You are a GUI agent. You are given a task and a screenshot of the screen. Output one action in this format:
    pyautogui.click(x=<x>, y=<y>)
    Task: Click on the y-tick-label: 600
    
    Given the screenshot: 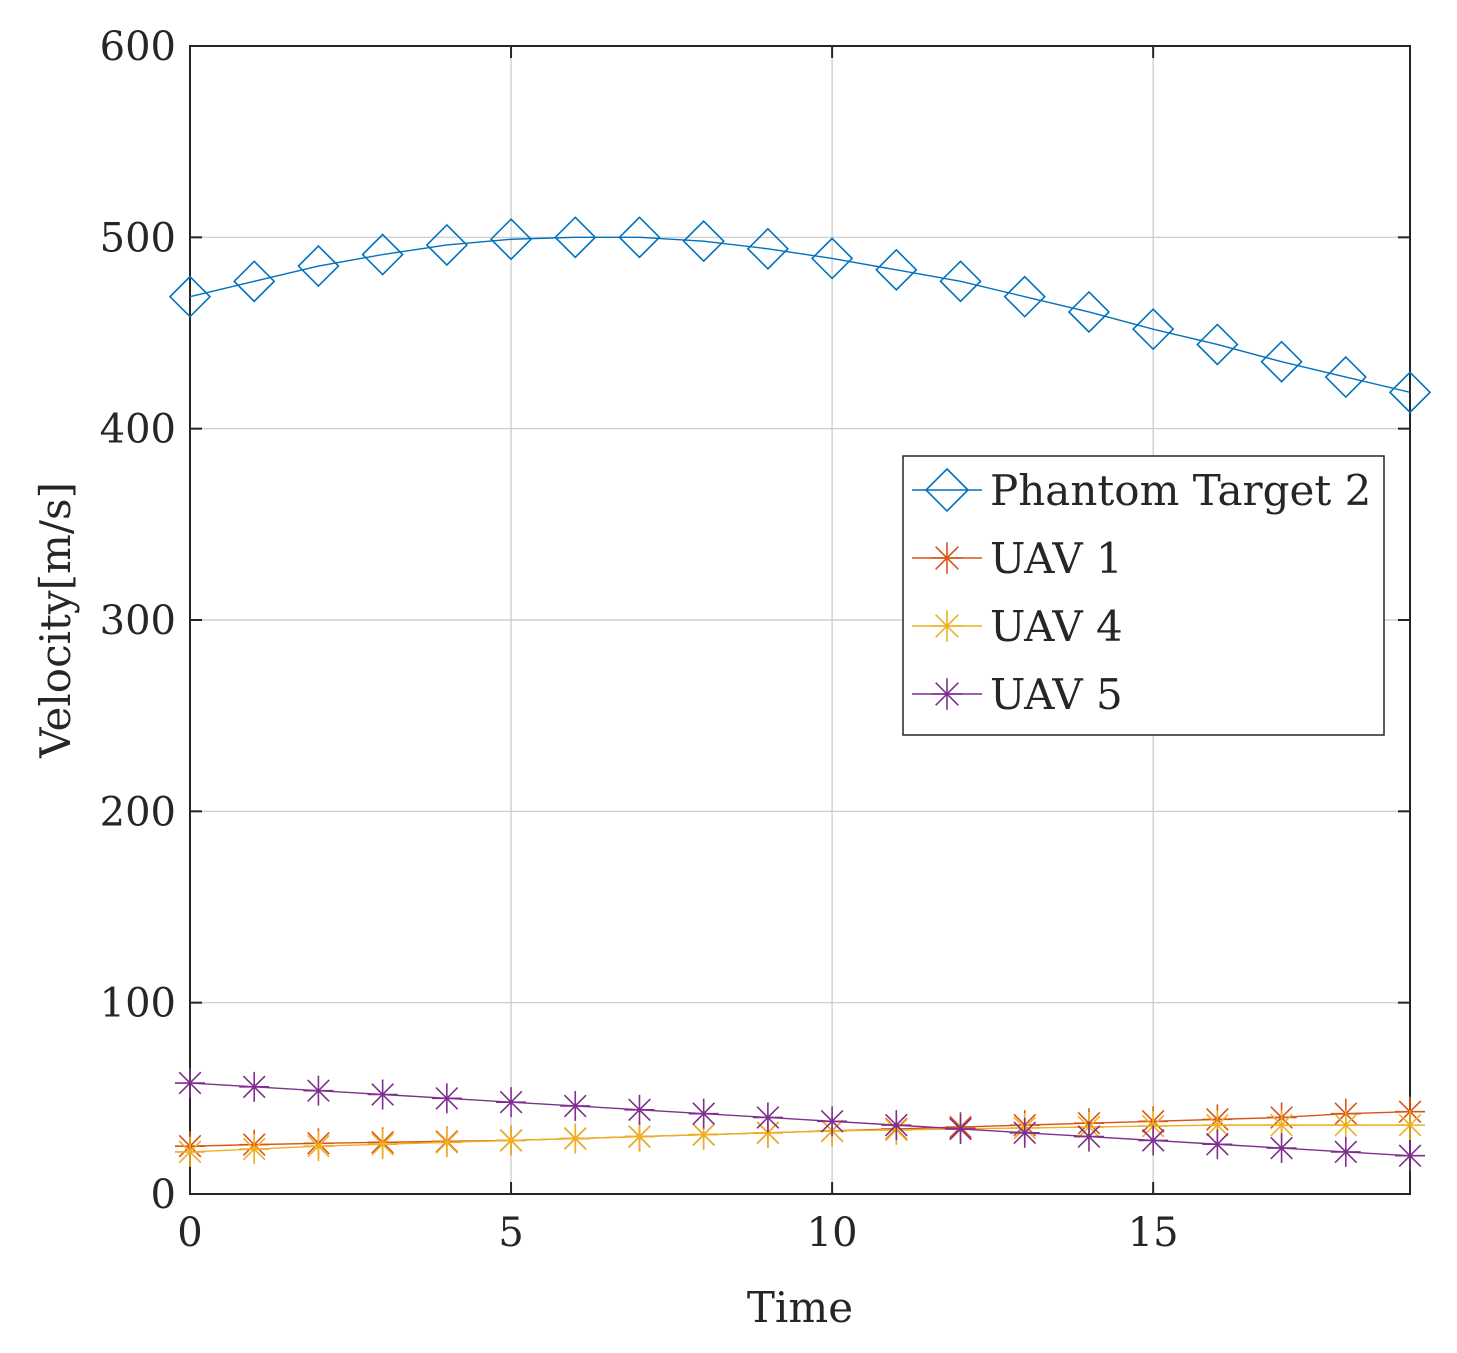 What is the action you would take?
    pyautogui.click(x=138, y=47)
    